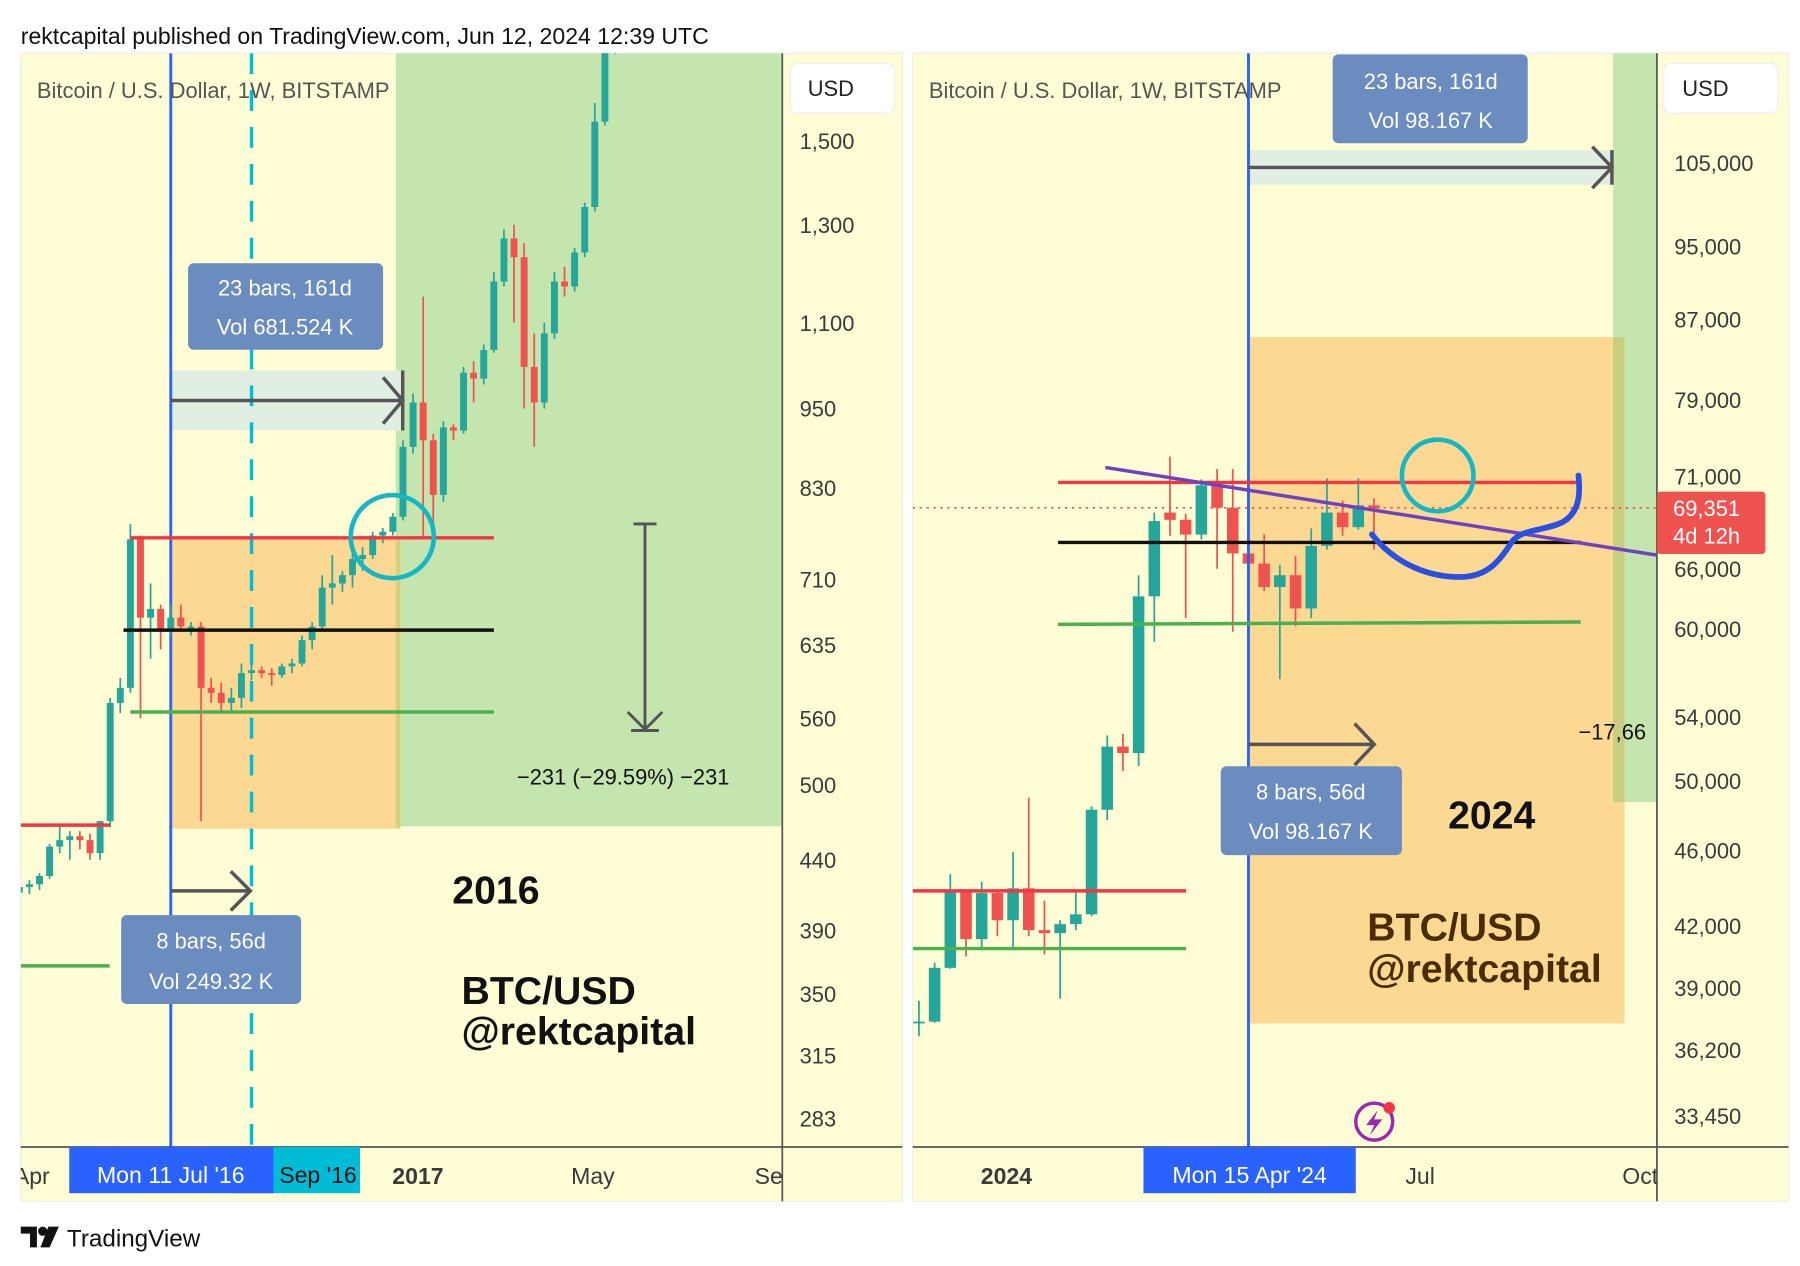 The height and width of the screenshot is (1266, 1800). What do you see at coordinates (285, 327) in the screenshot?
I see `range-volume: Vol 681.524 K` at bounding box center [285, 327].